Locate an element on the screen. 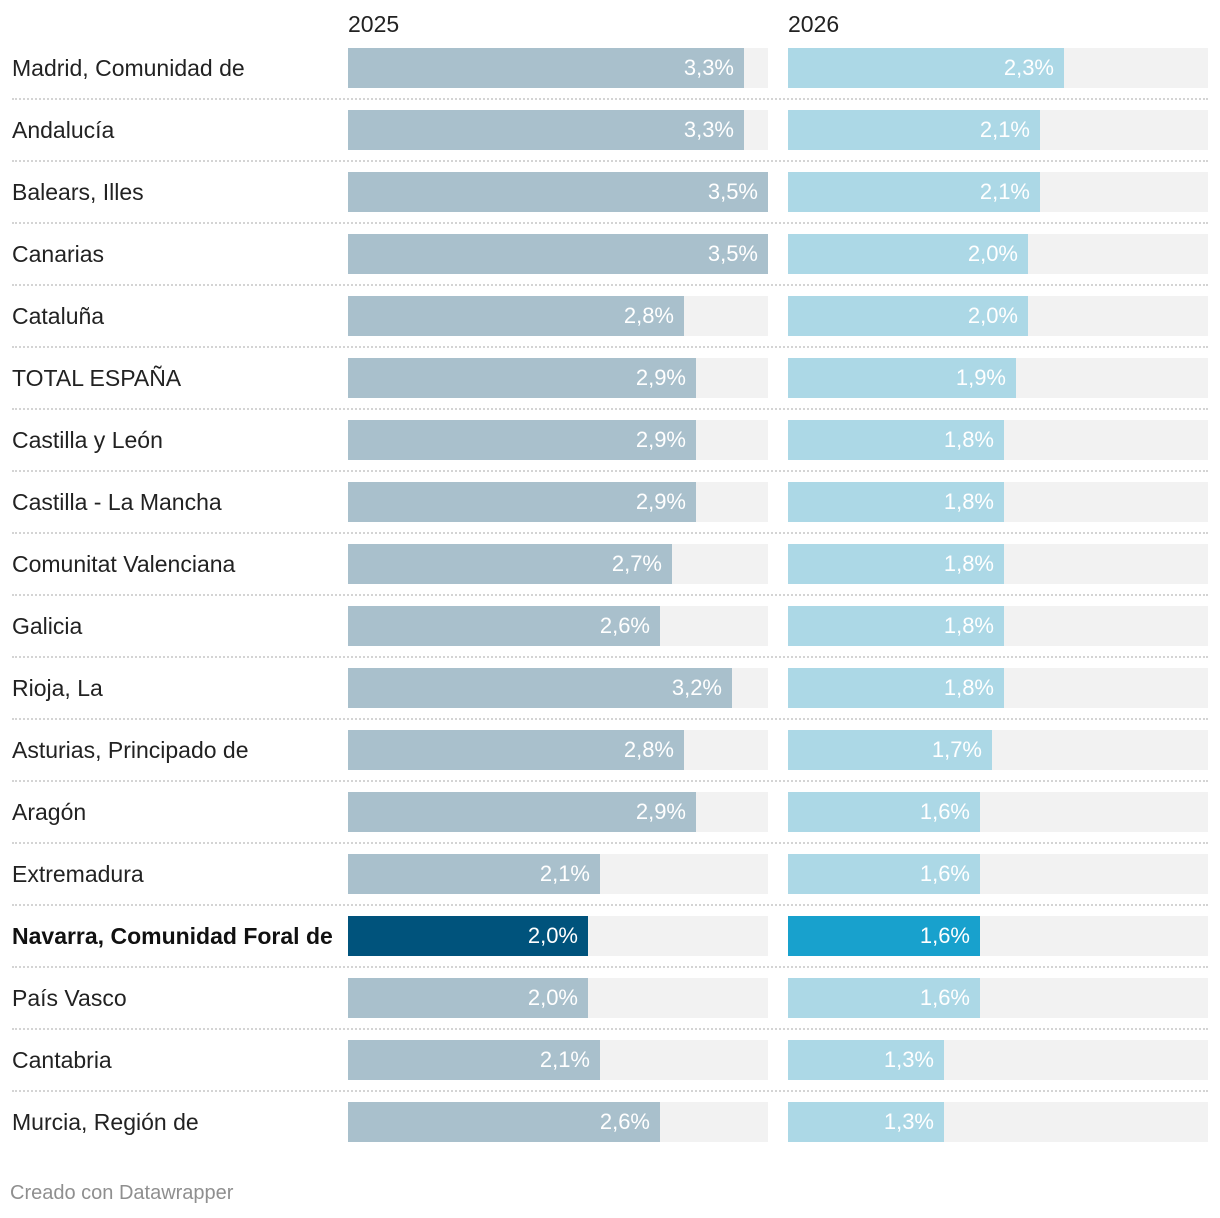  bar-track-2025: 3,2% is located at coordinates (558, 688).